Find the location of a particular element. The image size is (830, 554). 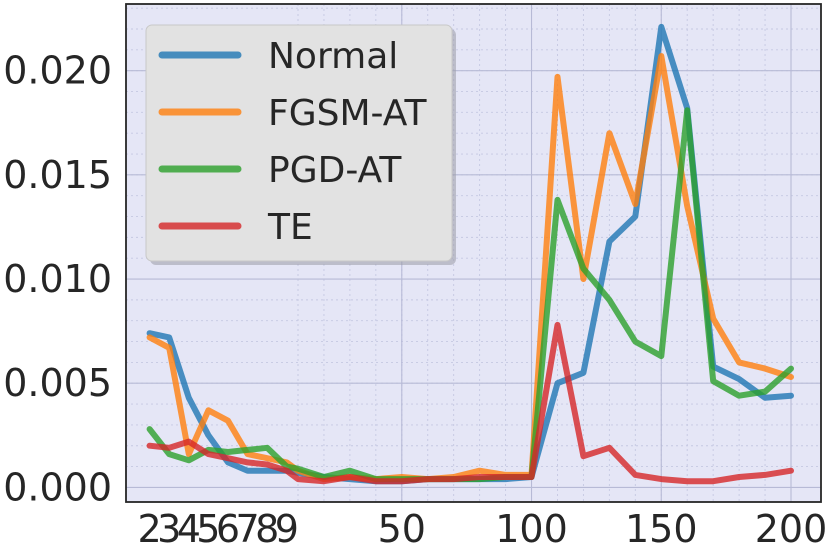

y-tick-label: 0.010 is located at coordinates (57, 279).